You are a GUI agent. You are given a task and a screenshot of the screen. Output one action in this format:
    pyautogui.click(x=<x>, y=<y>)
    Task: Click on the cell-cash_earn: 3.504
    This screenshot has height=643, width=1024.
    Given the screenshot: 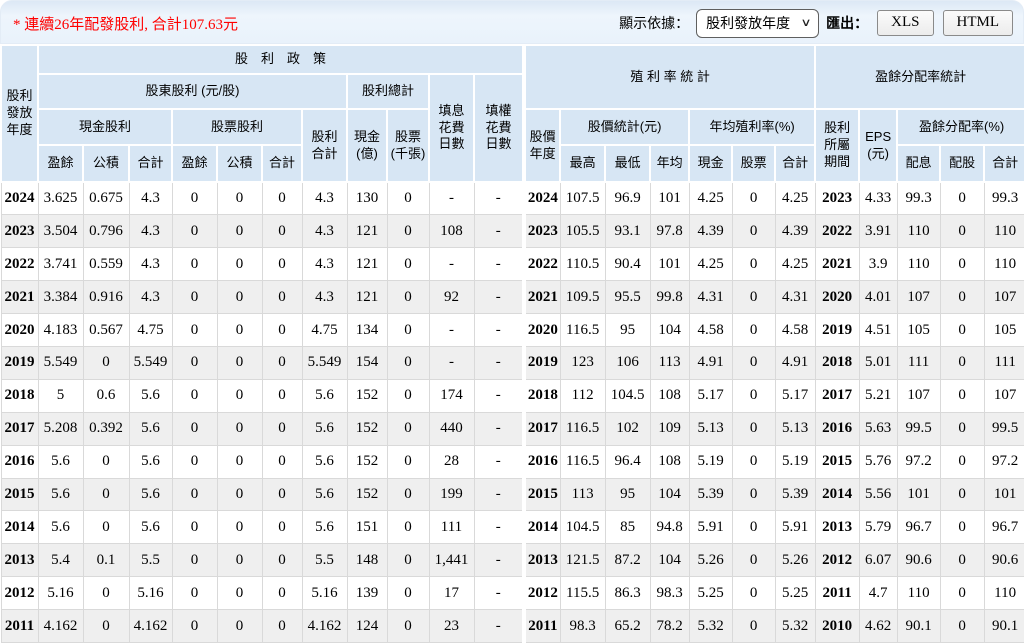 What is the action you would take?
    pyautogui.click(x=60, y=231)
    